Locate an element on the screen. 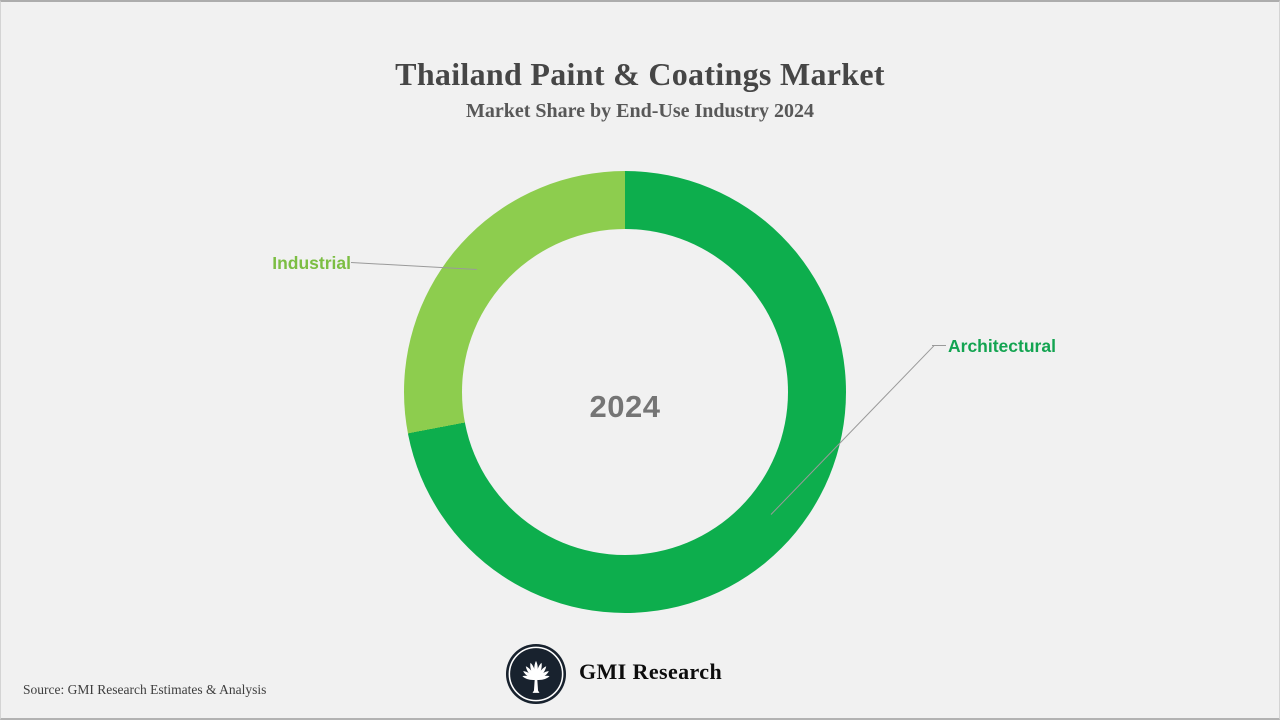  donut-center-year: 2024 is located at coordinates (625, 406).